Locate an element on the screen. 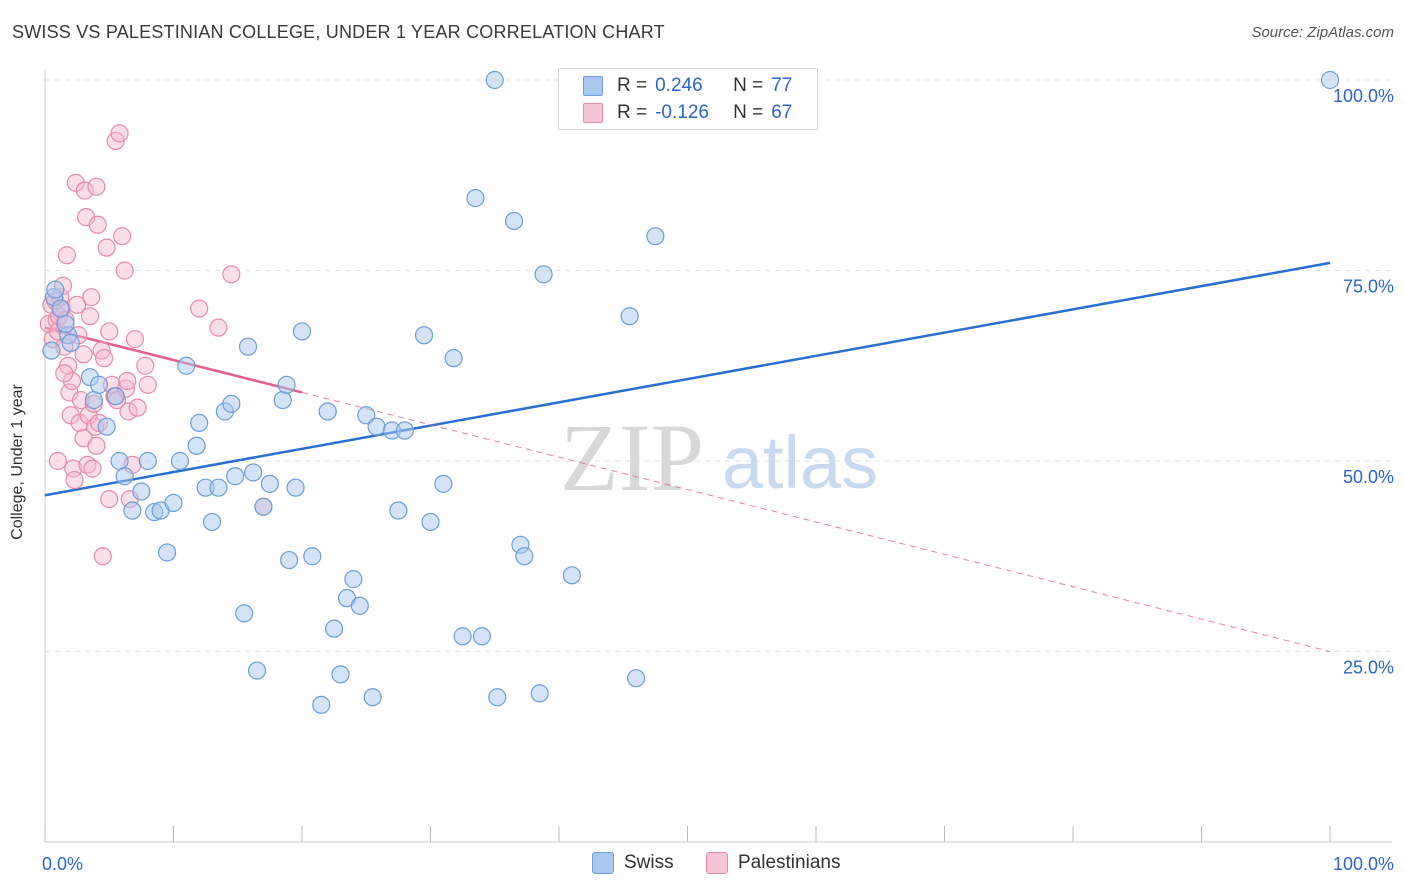  legend-row-palestinians: R = -0.126 N = 67 is located at coordinates (687, 113).